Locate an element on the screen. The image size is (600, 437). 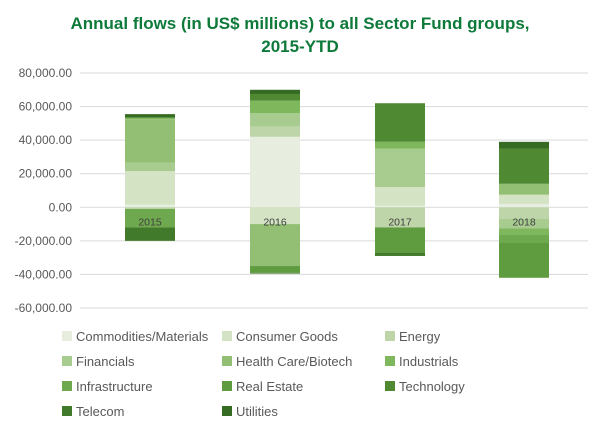
y-tick-label: 20,000.00 is located at coordinates (46, 174).